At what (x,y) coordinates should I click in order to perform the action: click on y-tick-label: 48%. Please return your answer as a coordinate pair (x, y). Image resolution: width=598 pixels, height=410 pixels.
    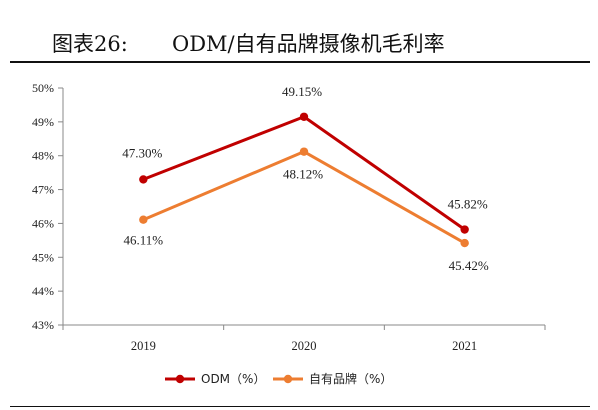
    Looking at the image, I should click on (43, 156).